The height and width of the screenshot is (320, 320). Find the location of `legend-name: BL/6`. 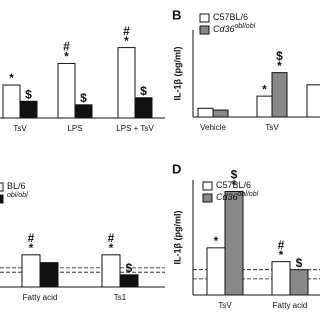

legend-name: BL/6 is located at coordinates (16, 186).